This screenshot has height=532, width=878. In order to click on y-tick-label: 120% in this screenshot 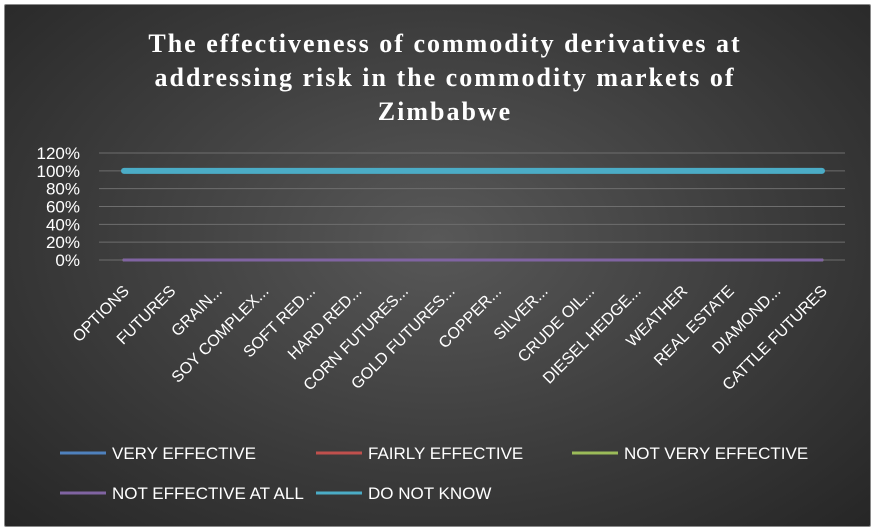, I will do `click(58, 153)`.